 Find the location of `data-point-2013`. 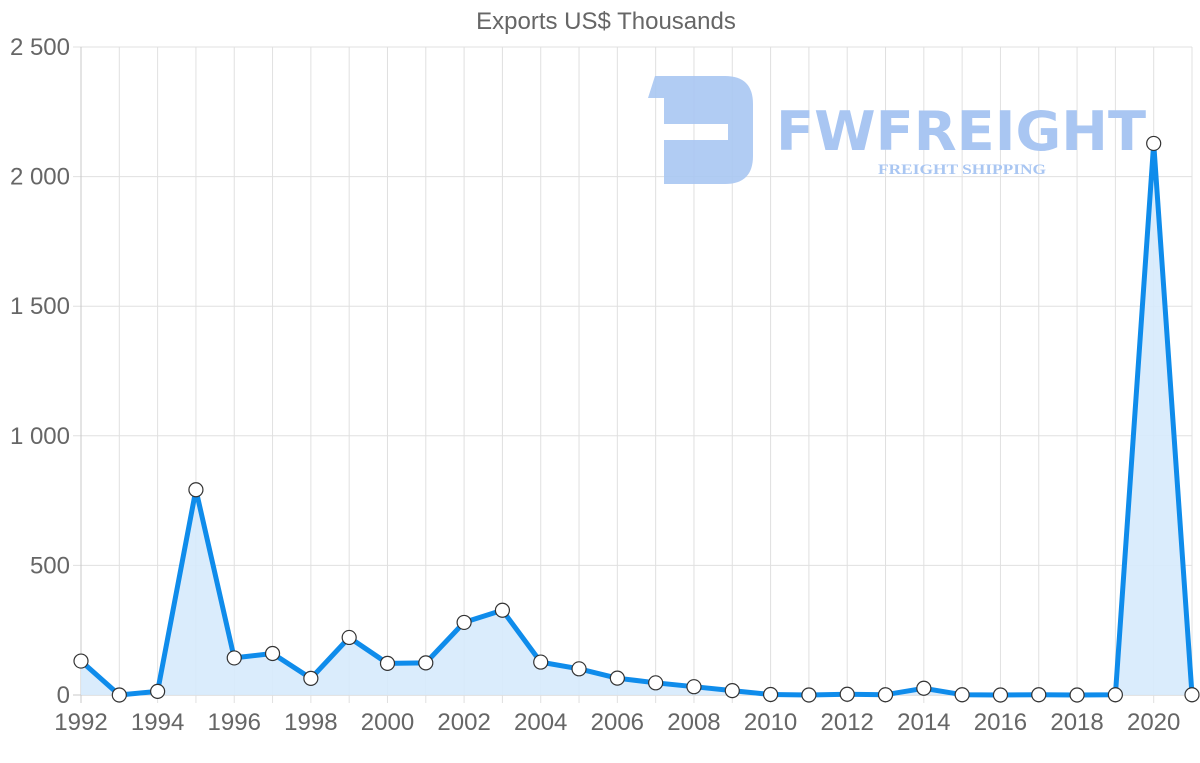

data-point-2013 is located at coordinates (885, 695).